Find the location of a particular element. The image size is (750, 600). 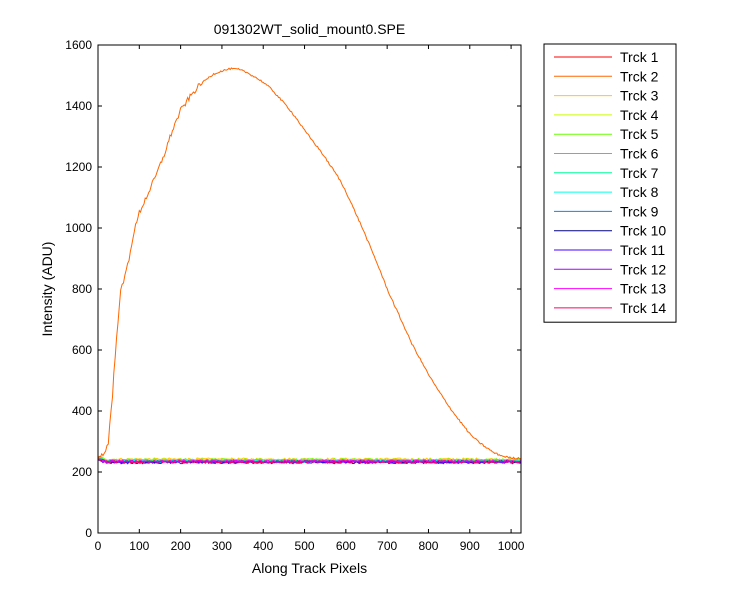

x-tick-label: 400 is located at coordinates (263, 546).